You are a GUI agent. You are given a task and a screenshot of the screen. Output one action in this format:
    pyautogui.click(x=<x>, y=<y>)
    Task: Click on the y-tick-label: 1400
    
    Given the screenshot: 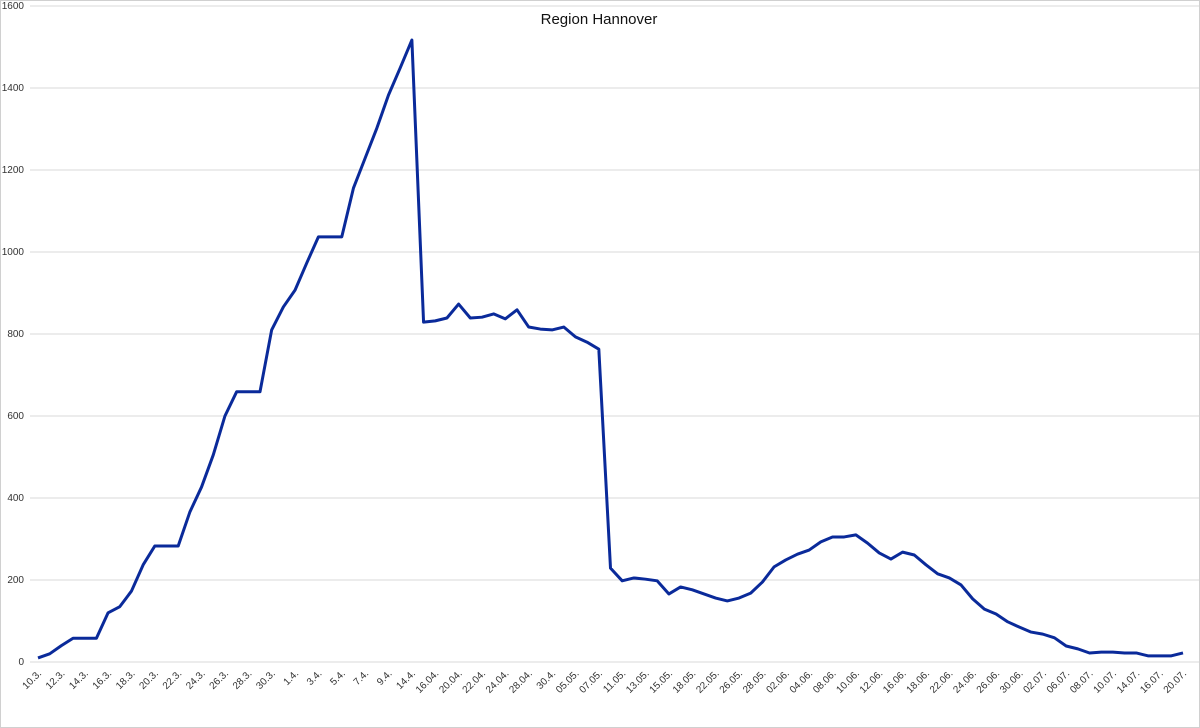 What is the action you would take?
    pyautogui.click(x=13, y=88)
    